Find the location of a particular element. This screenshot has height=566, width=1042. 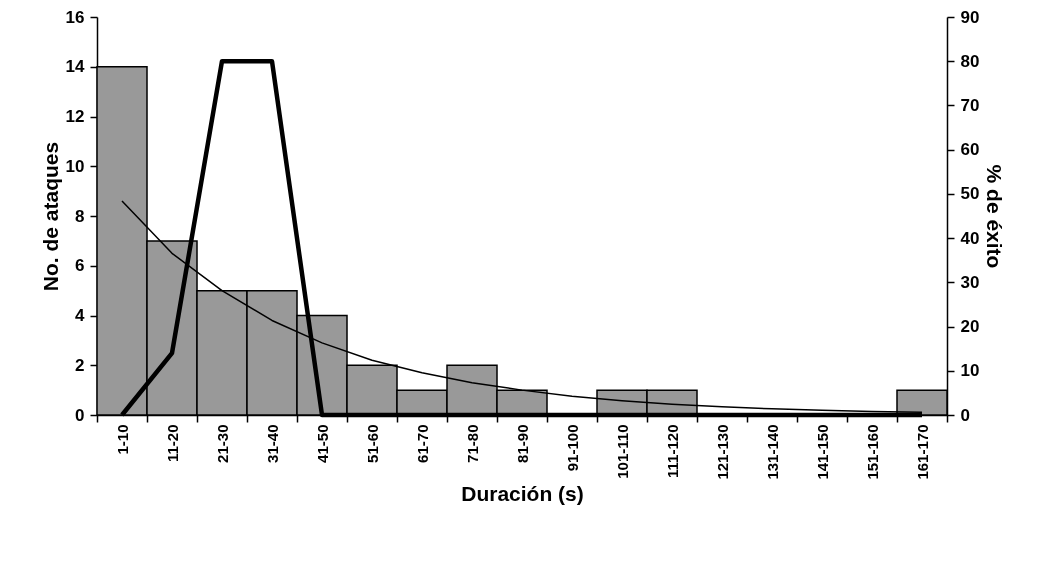

x-tick-label: 11-20 is located at coordinates (172, 443).